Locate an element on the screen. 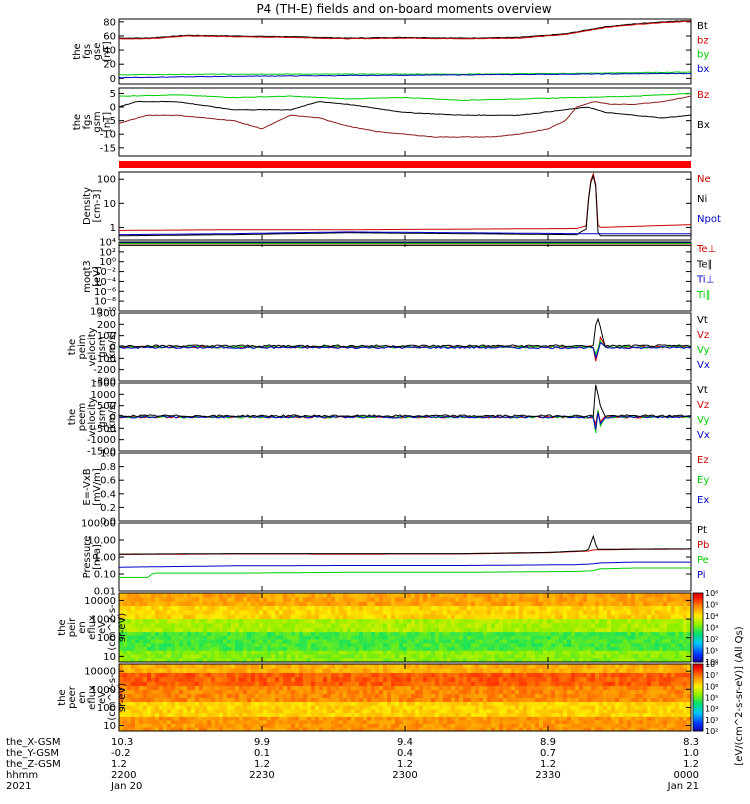 Image resolution: width=750 pixels, height=804 pixels. y-axis-label: [nT] is located at coordinates (107, 122).